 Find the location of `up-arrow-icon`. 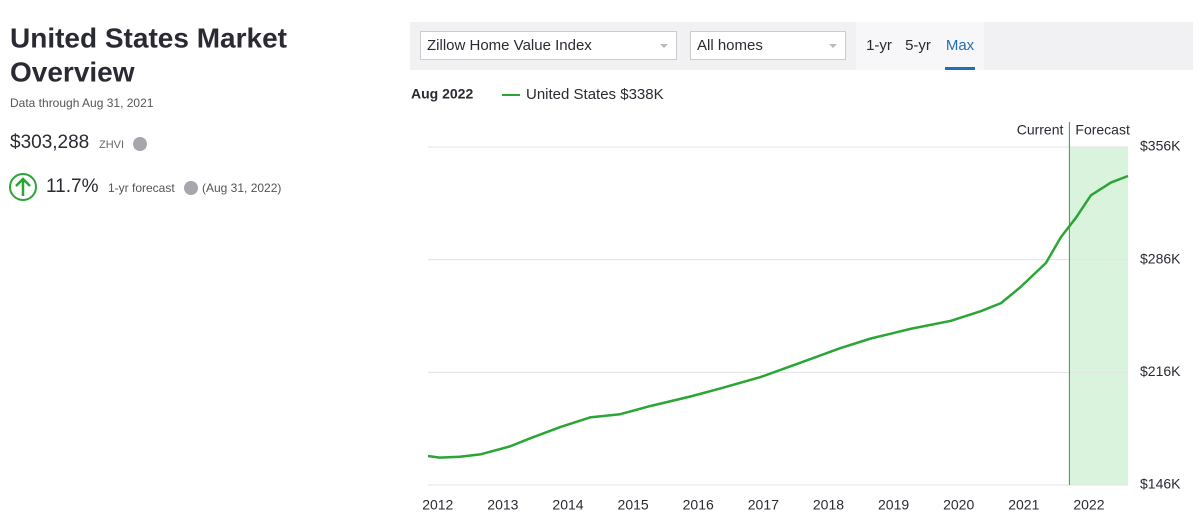

up-arrow-icon is located at coordinates (23, 187).